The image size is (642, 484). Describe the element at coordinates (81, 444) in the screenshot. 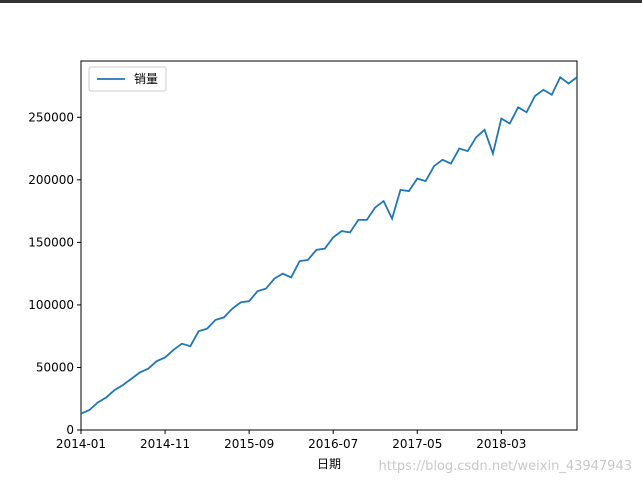

I see `x-tick-label: 2014-01` at that location.